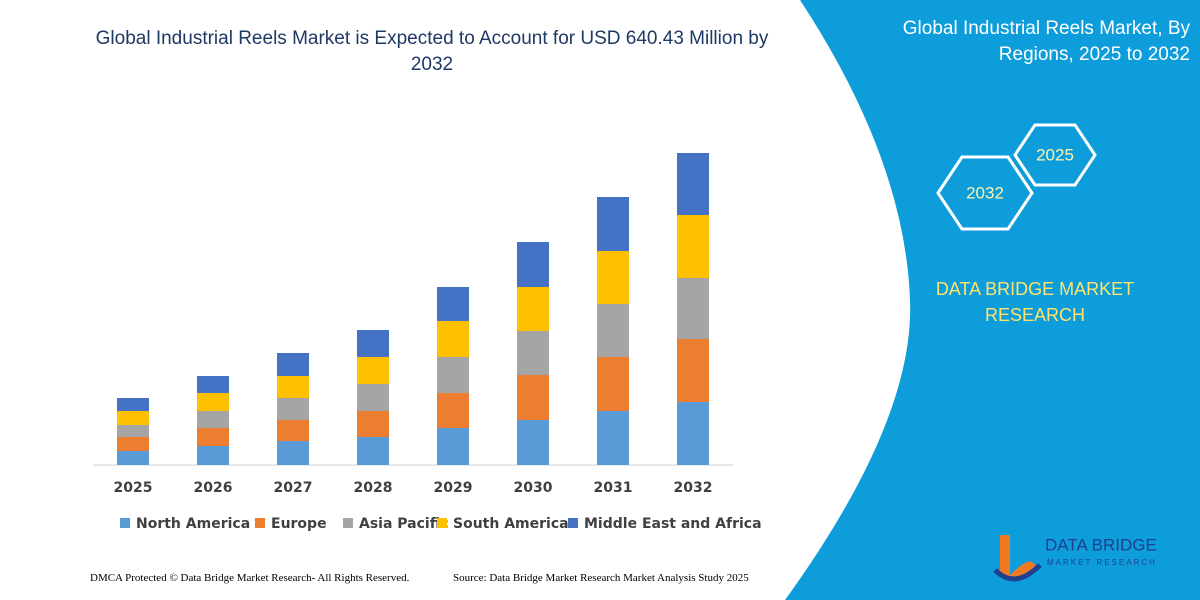  Describe the element at coordinates (133, 488) in the screenshot. I see `x-tick-label: 2025` at that location.